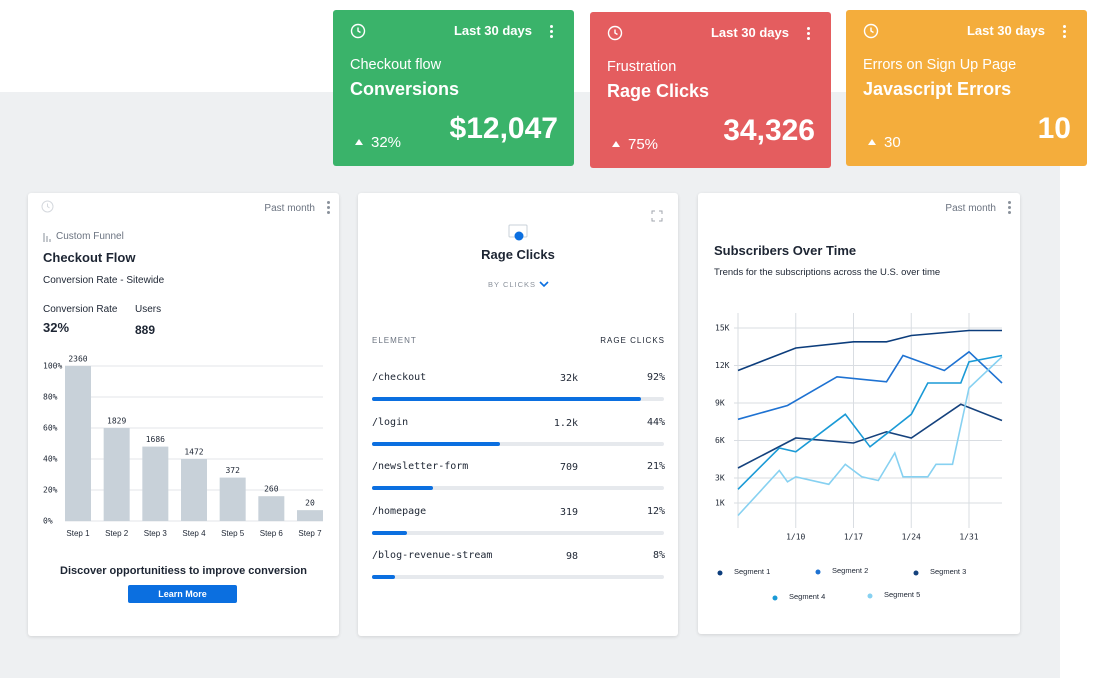 The width and height of the screenshot is (1098, 678). I want to click on kpi-label: Frustration, so click(642, 67).